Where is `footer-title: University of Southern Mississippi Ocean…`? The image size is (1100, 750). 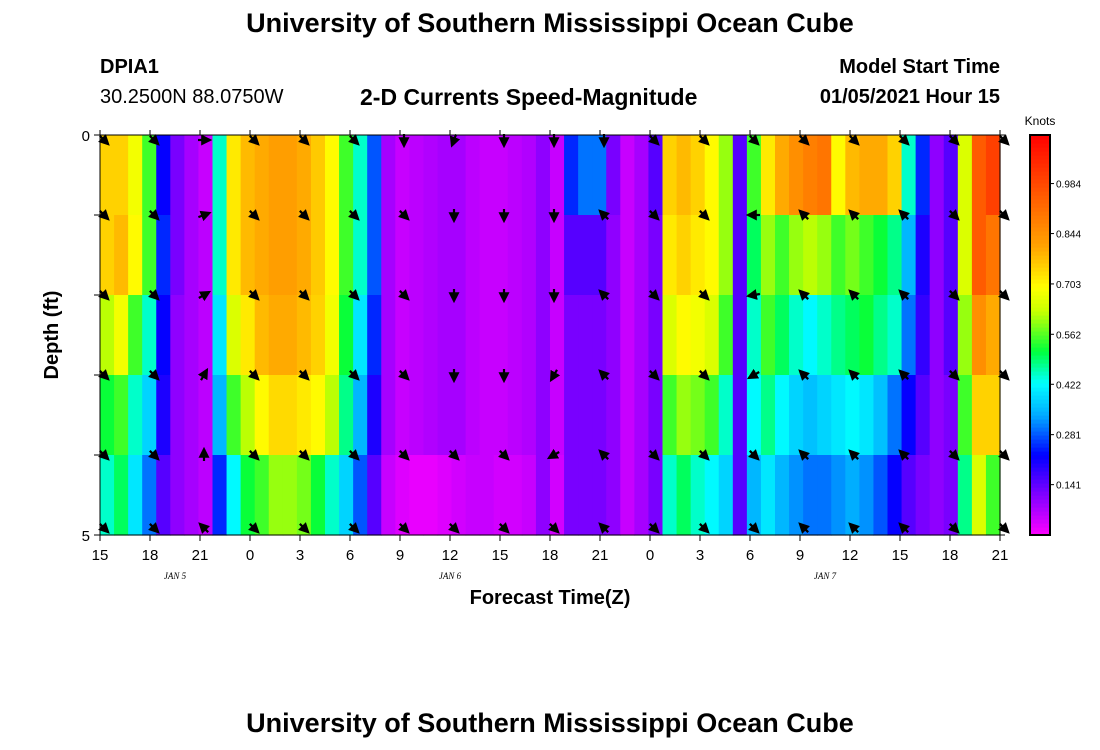
footer-title: University of Southern Mississippi Ocean… is located at coordinates (550, 723).